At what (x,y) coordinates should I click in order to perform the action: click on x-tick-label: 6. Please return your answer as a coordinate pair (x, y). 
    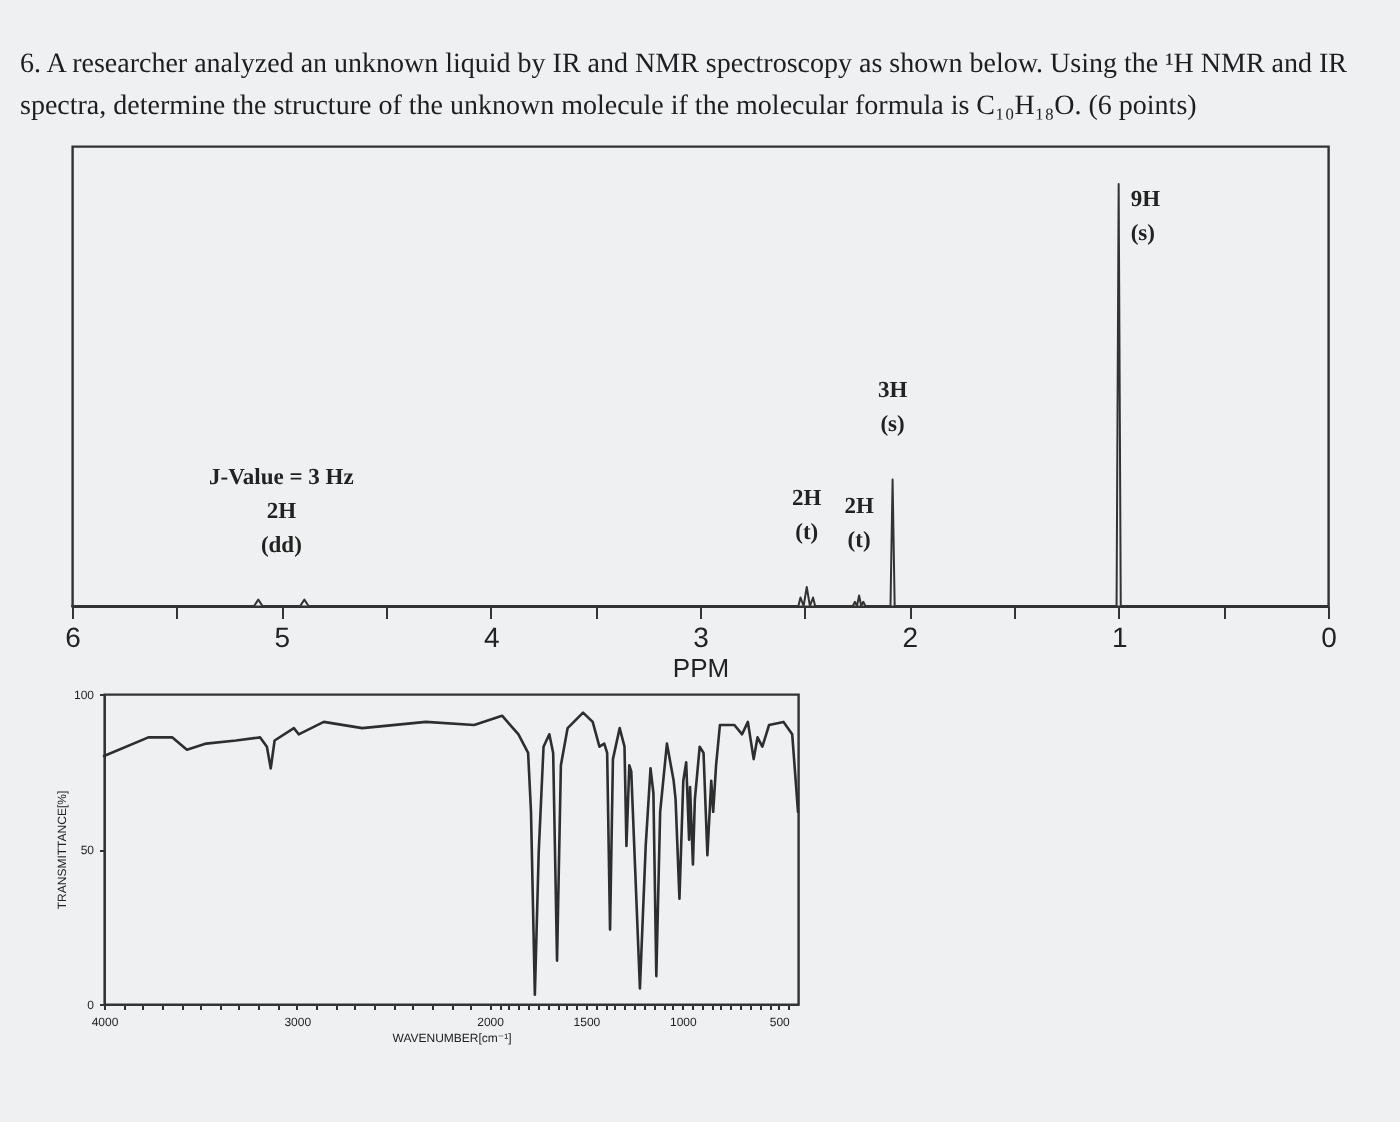
    Looking at the image, I should click on (73, 637).